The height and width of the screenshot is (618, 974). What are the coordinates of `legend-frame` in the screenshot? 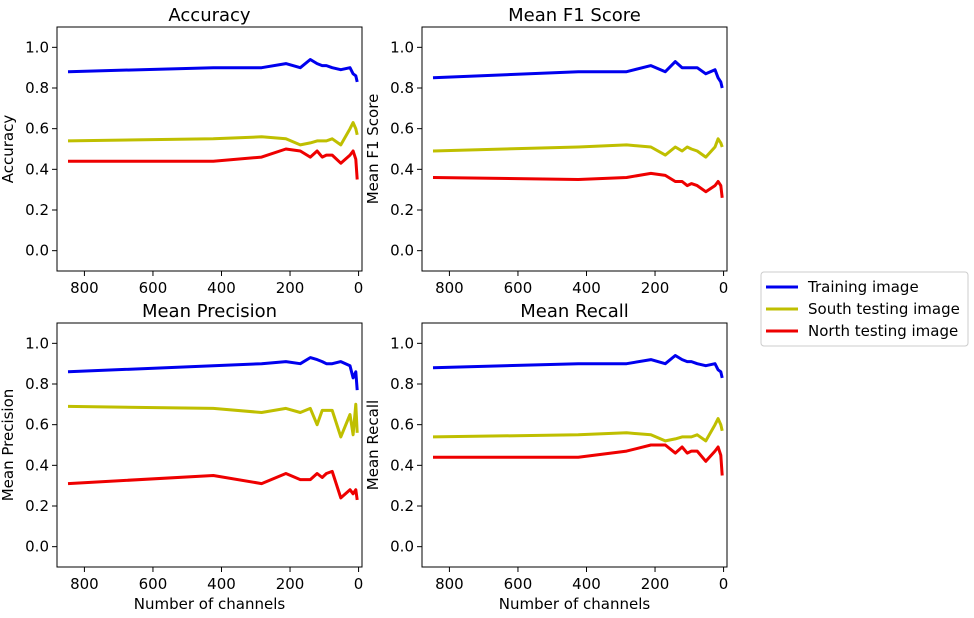 It's located at (864, 309).